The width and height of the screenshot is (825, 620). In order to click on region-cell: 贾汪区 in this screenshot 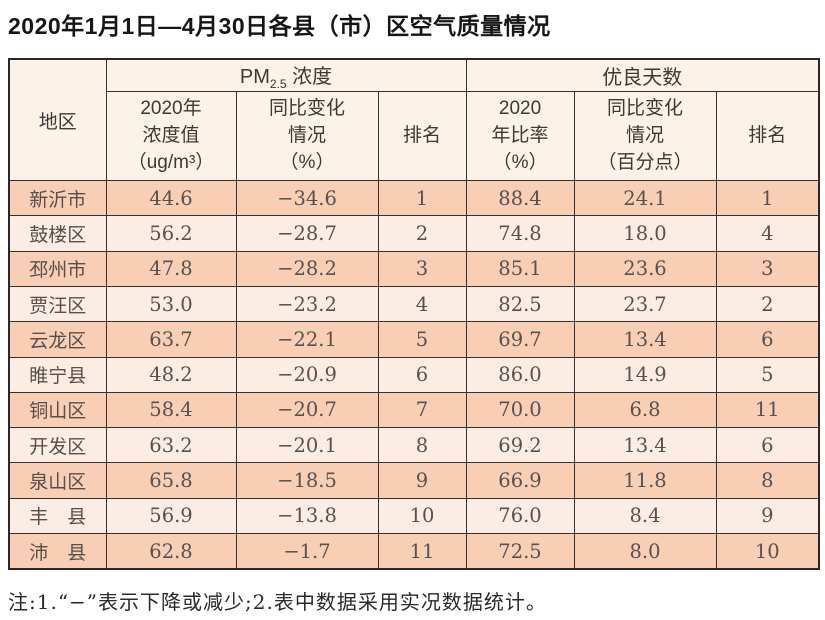, I will do `click(57, 304)`.